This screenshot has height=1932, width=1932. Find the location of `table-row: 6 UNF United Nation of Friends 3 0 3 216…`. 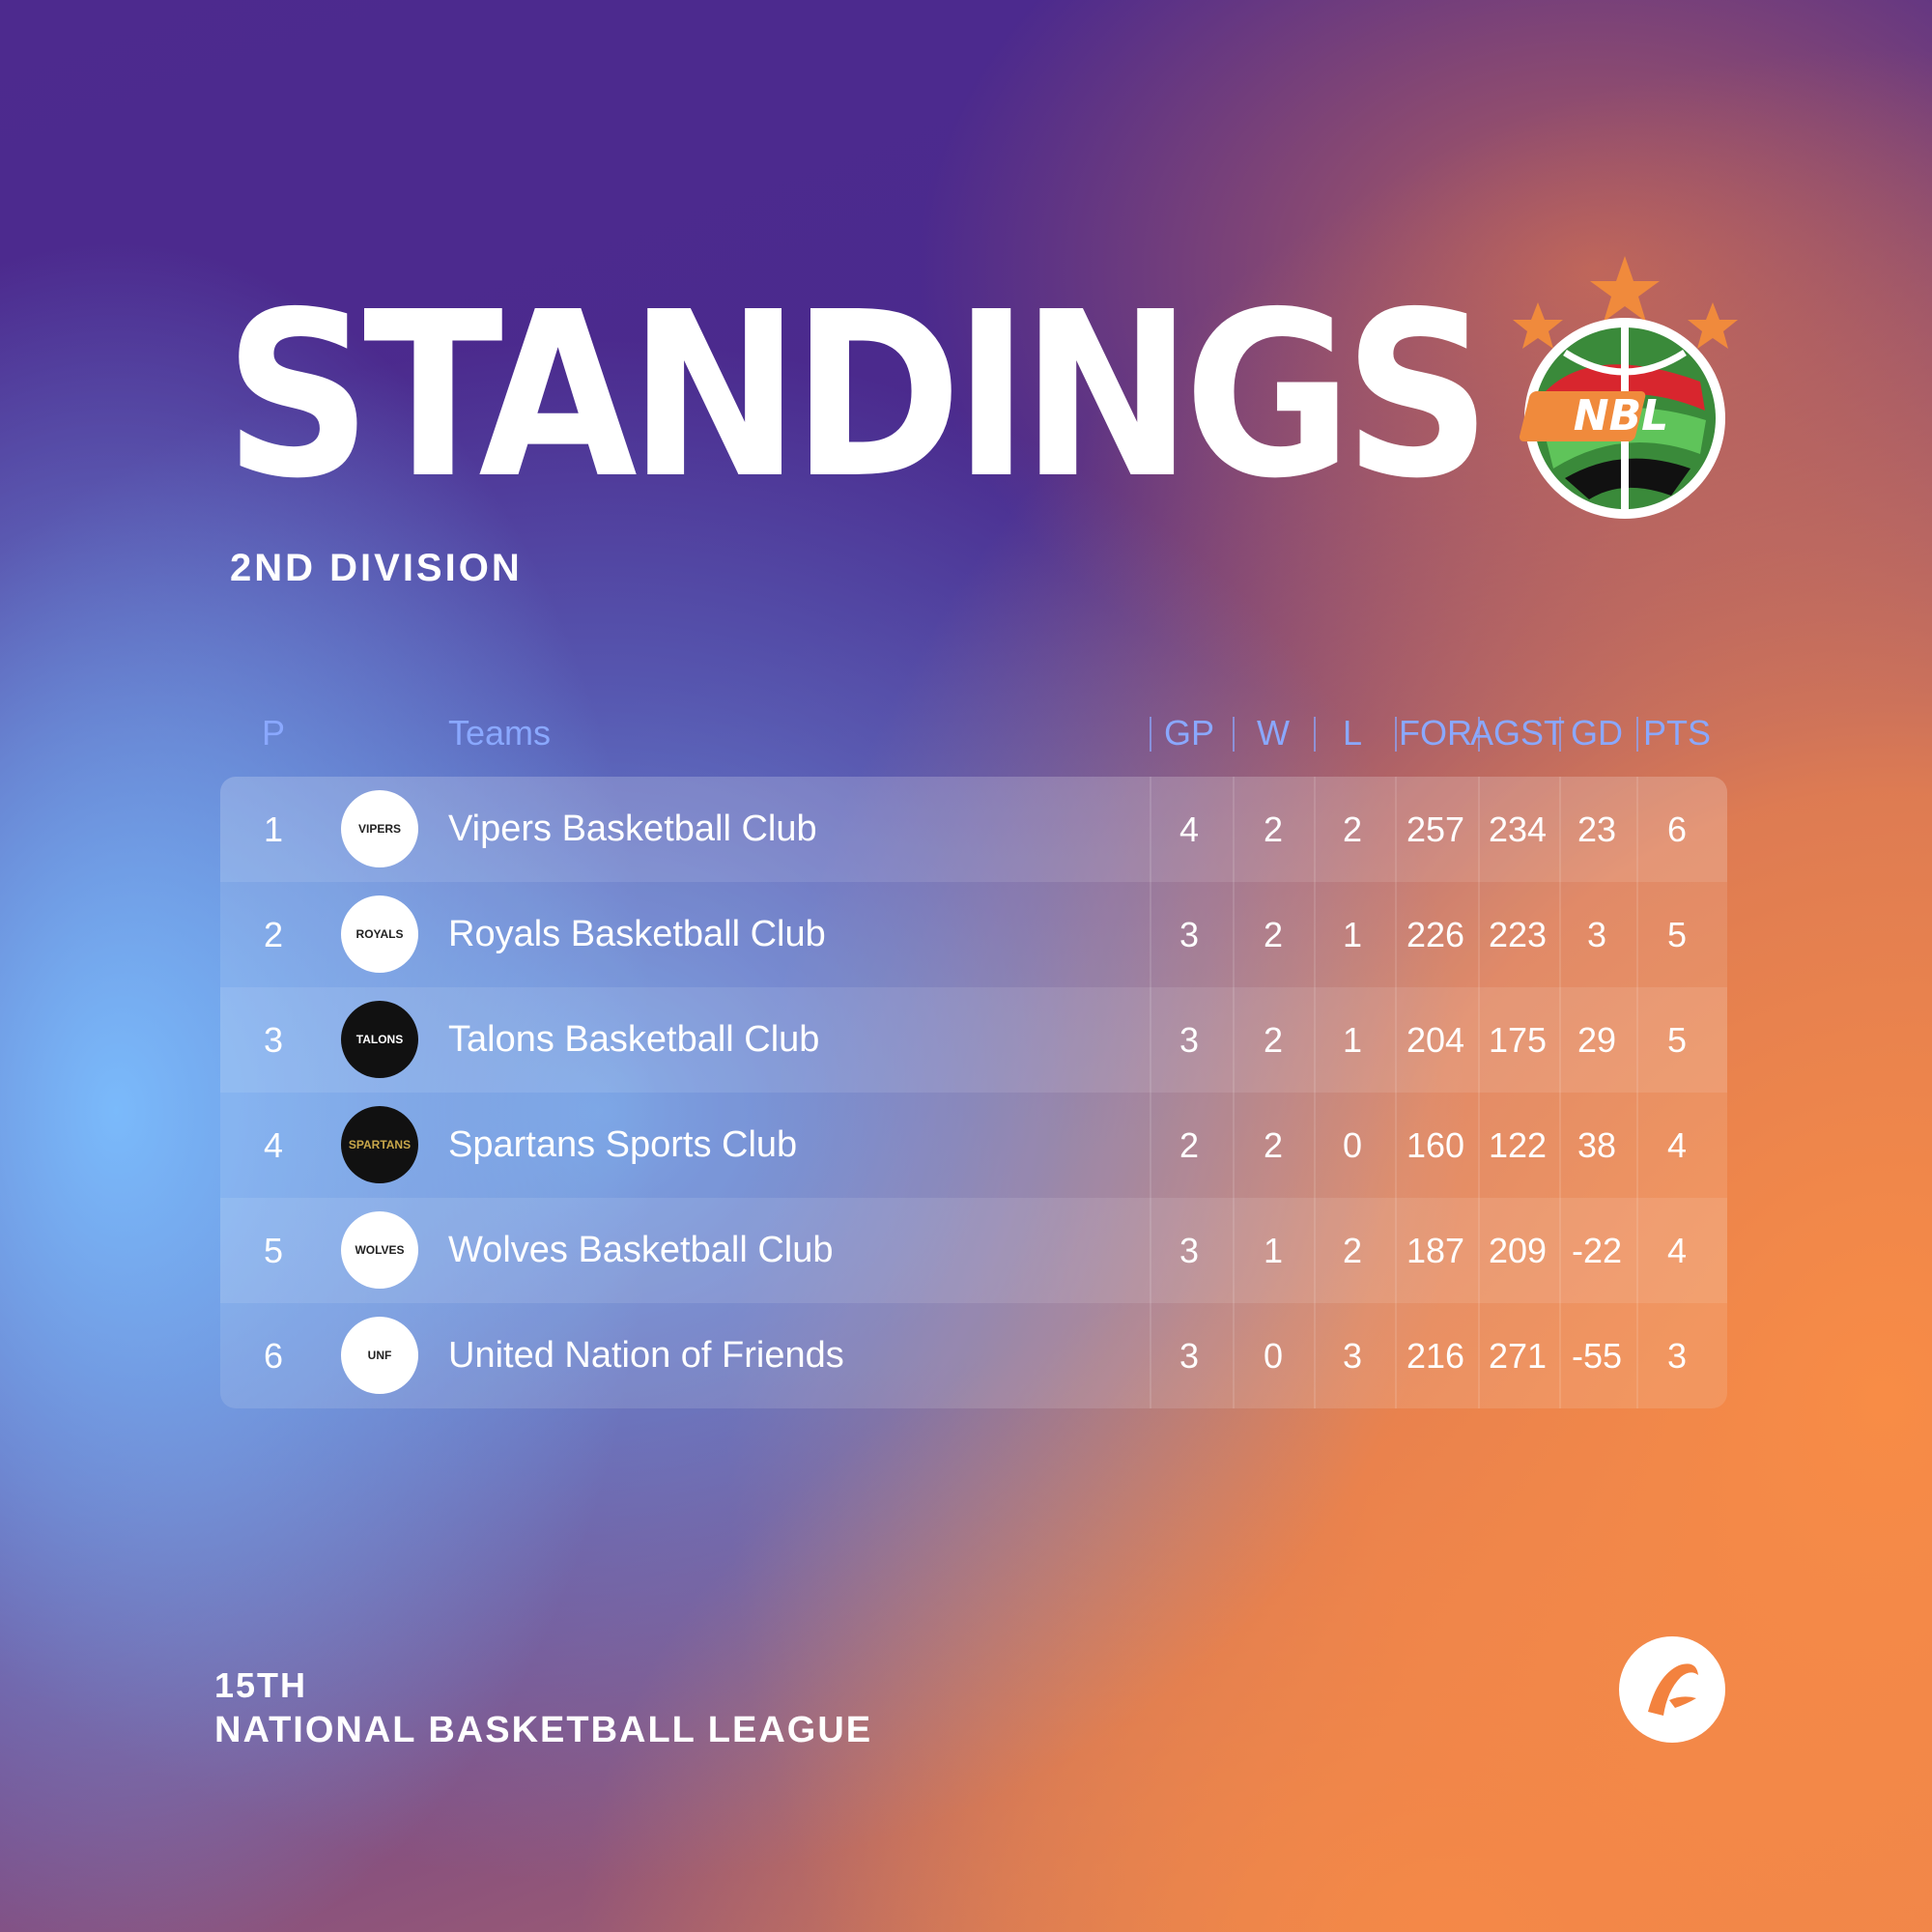

table-row: 6 UNF United Nation of Friends 3 0 3 216… is located at coordinates (973, 1355).